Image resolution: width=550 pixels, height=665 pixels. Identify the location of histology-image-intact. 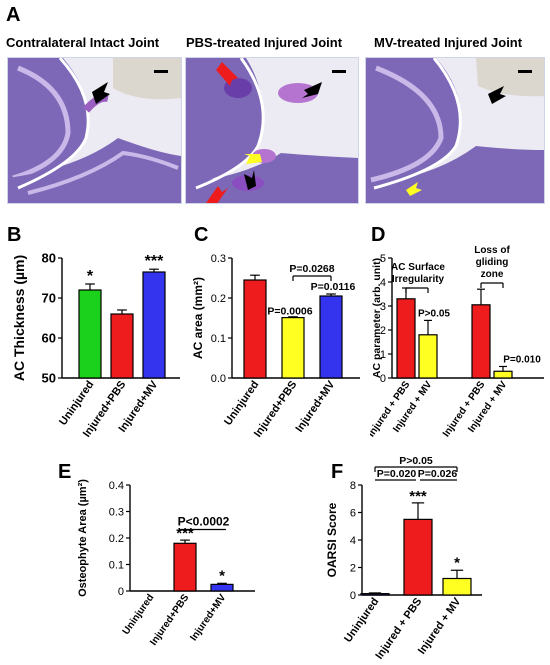
(94, 130).